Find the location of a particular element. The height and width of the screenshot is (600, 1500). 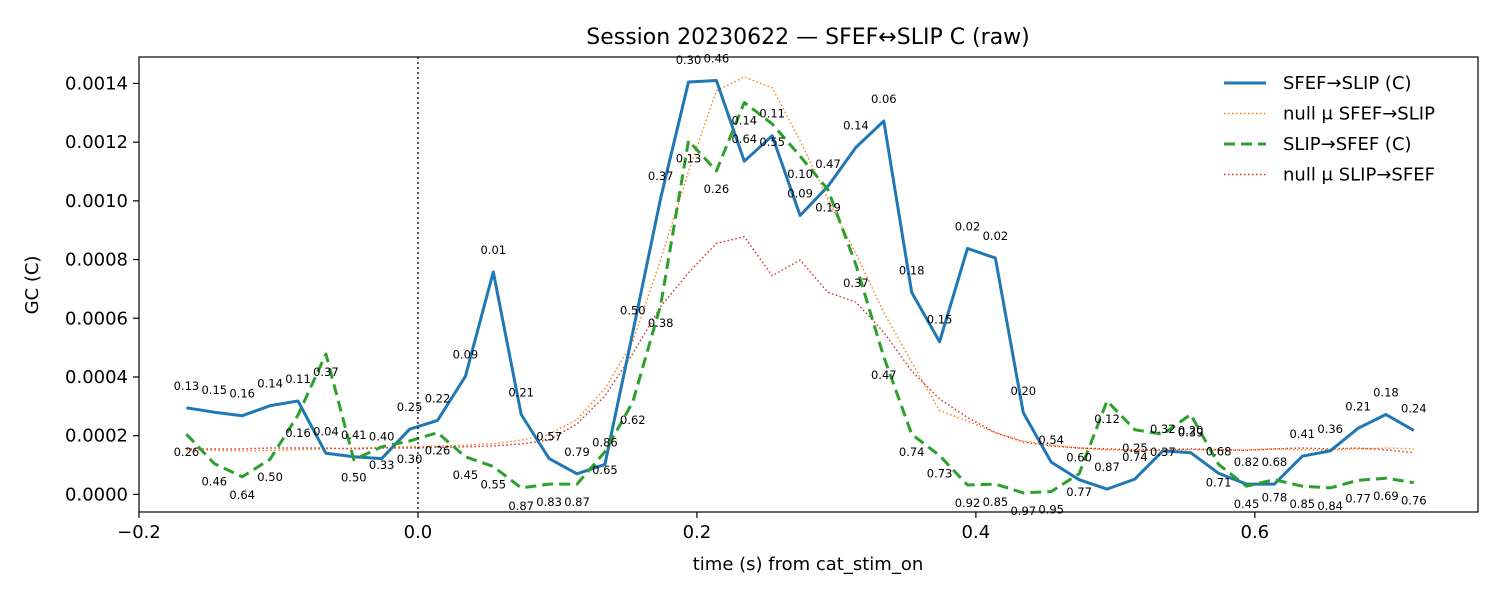

p-value-label: 0.33 is located at coordinates (382, 465).